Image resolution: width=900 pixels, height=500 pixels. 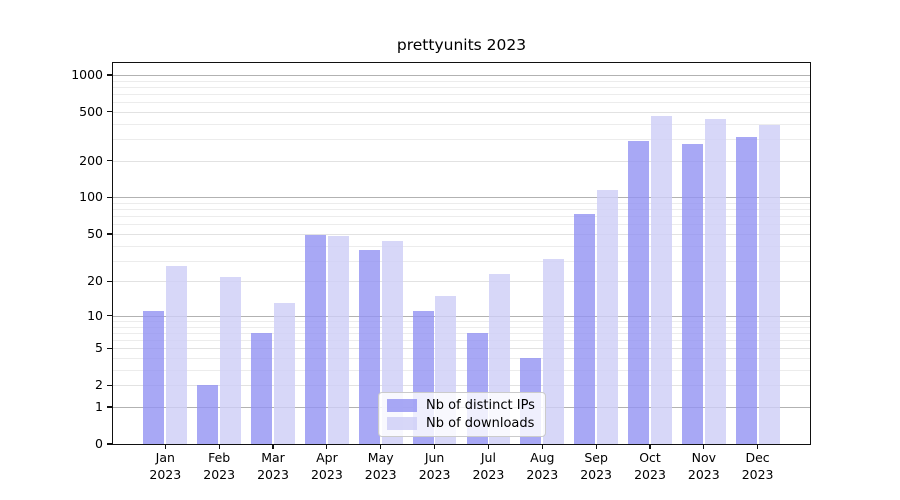 I want to click on legend-row-downloads: Nb of downloads, so click(x=462, y=423).